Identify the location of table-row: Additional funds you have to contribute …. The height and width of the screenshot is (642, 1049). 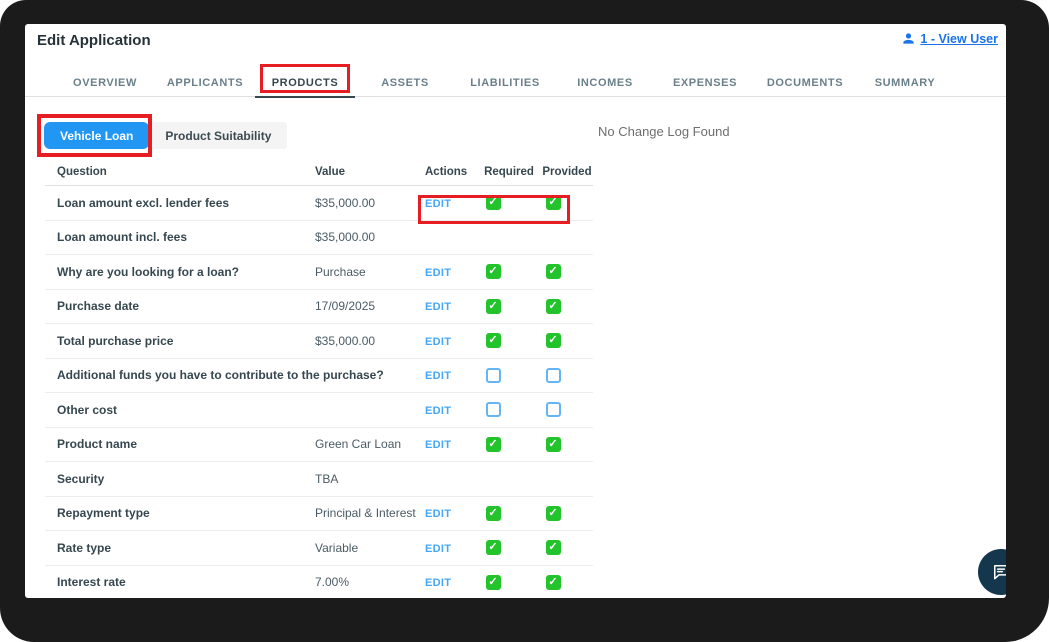
(319, 376).